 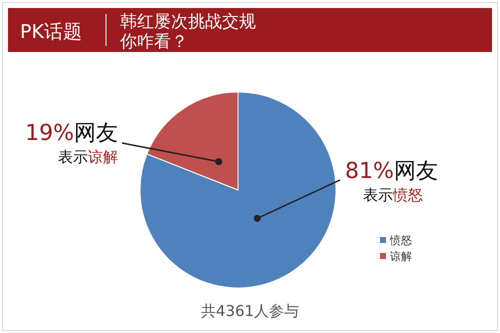 What do you see at coordinates (401, 256) in the screenshot?
I see `legend-label: 谅解` at bounding box center [401, 256].